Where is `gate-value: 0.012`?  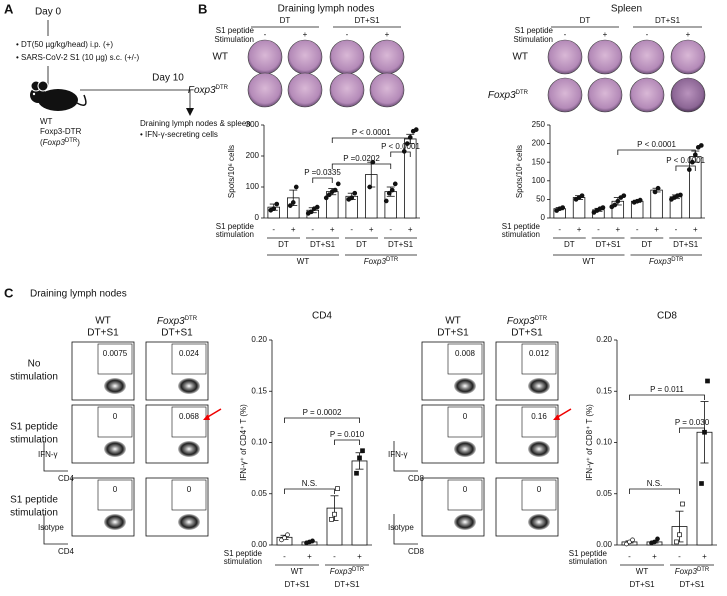
gate-value: 0.012 is located at coordinates (539, 353).